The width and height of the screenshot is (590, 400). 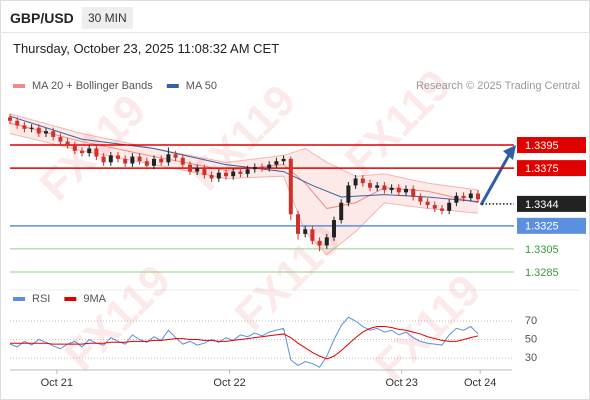 I want to click on level-label: 1.3325, so click(x=542, y=227).